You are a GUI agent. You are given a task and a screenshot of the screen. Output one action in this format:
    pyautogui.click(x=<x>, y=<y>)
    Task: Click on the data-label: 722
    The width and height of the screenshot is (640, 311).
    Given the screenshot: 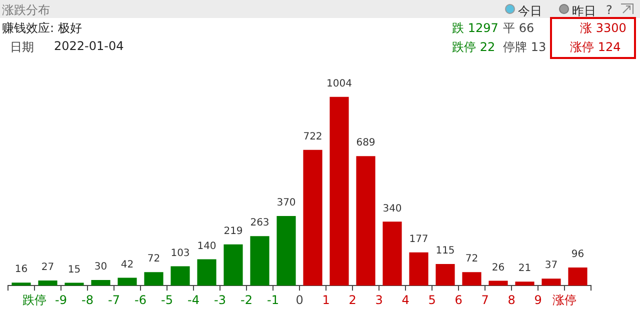 What is the action you would take?
    pyautogui.click(x=312, y=136)
    